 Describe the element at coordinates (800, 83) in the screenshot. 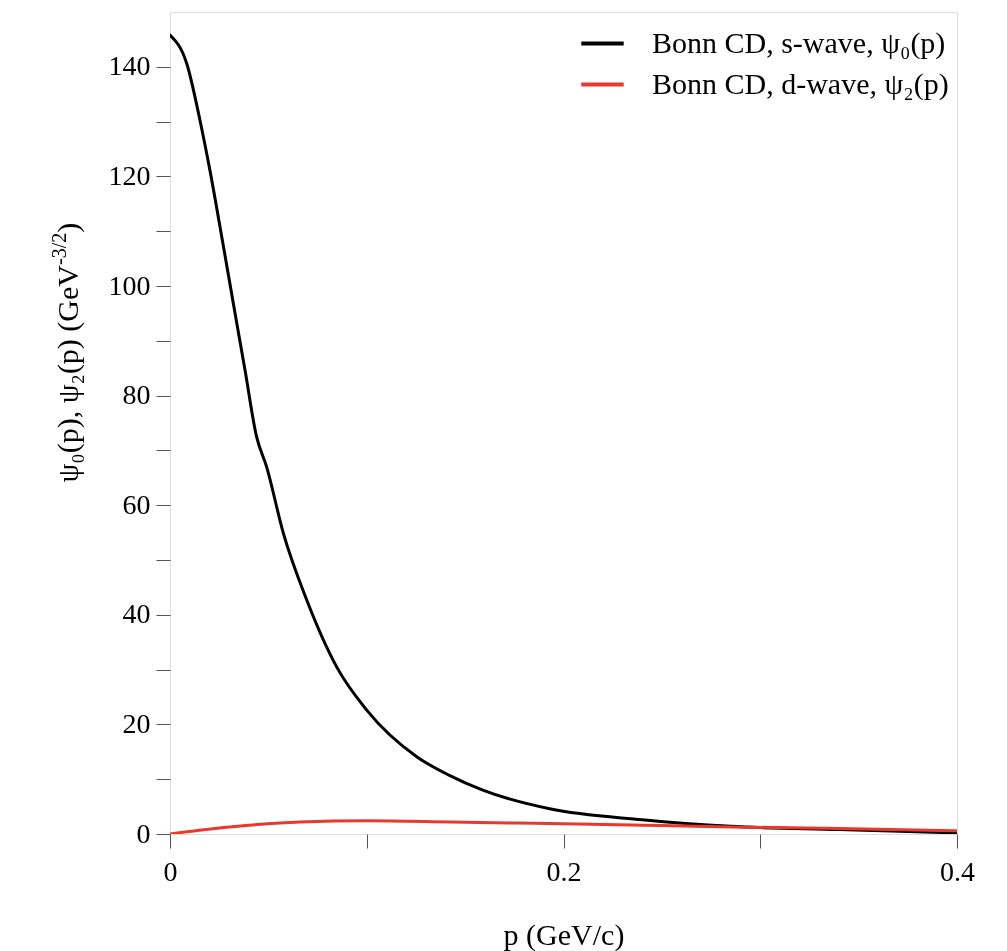

I see `legend-label: Bonn CD, d-wave, ψ₂(p)` at that location.